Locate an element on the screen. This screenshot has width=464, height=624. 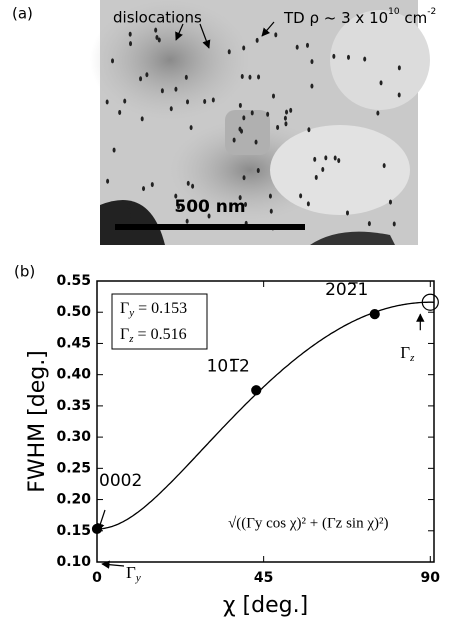
point-label: 0002 is located at coordinates (120, 481).